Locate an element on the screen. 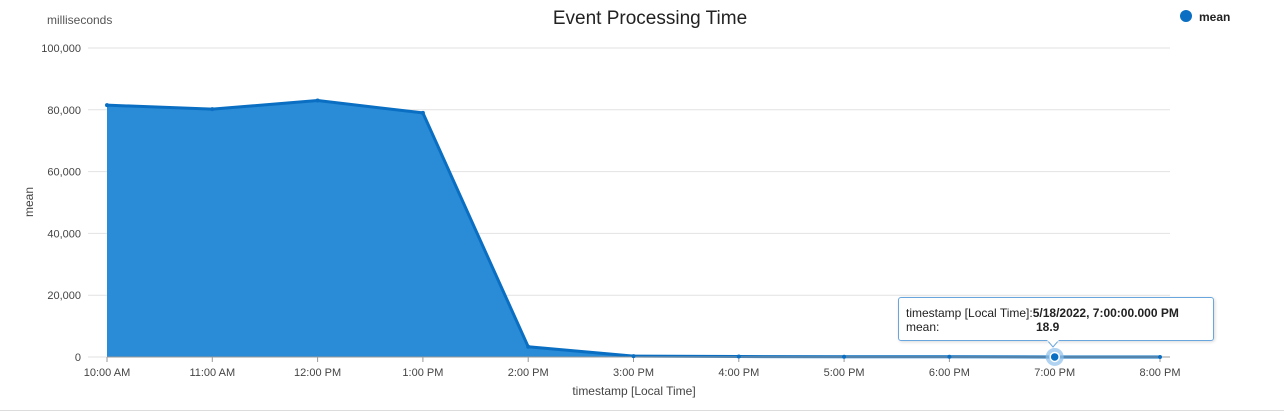 The width and height of the screenshot is (1284, 414). y-axis-title: mean is located at coordinates (29, 202).